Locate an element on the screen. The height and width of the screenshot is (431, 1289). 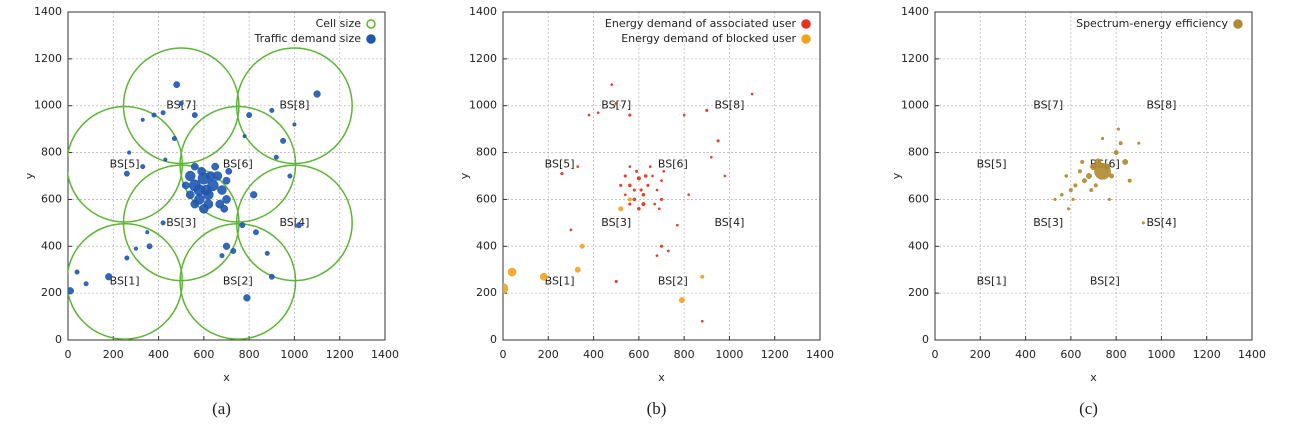
caption: (b) is located at coordinates (657, 408).